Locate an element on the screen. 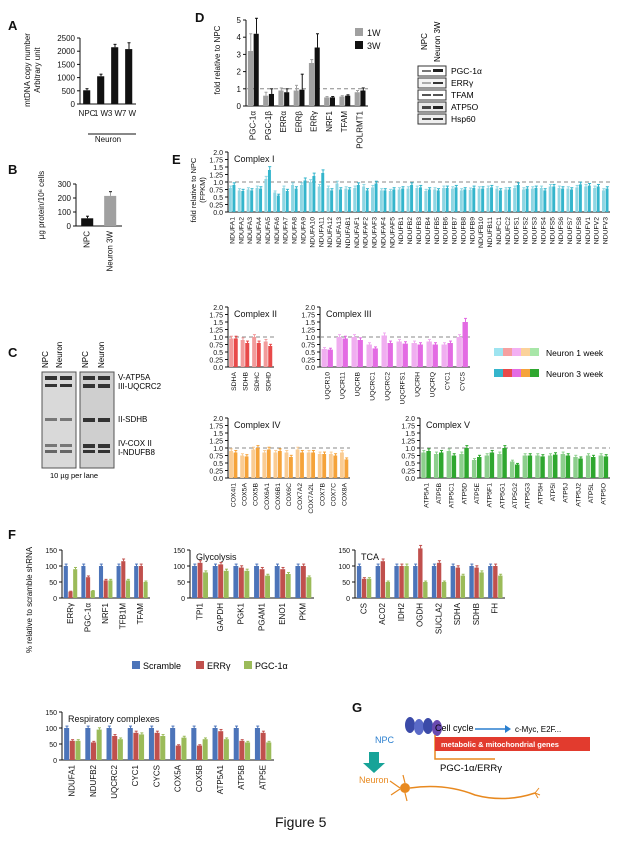  x-tick-label: COX6A1 is located at coordinates (267, 496).